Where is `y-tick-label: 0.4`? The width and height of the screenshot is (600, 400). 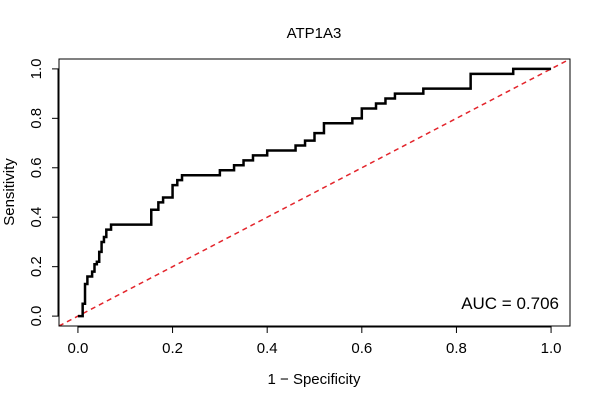 y-tick-label: 0.4 is located at coordinates (36, 217).